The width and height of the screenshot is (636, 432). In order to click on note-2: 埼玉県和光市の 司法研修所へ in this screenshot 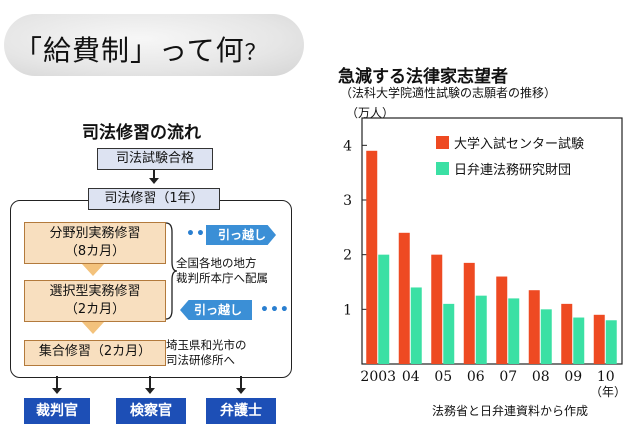, I will do `click(206, 353)`.